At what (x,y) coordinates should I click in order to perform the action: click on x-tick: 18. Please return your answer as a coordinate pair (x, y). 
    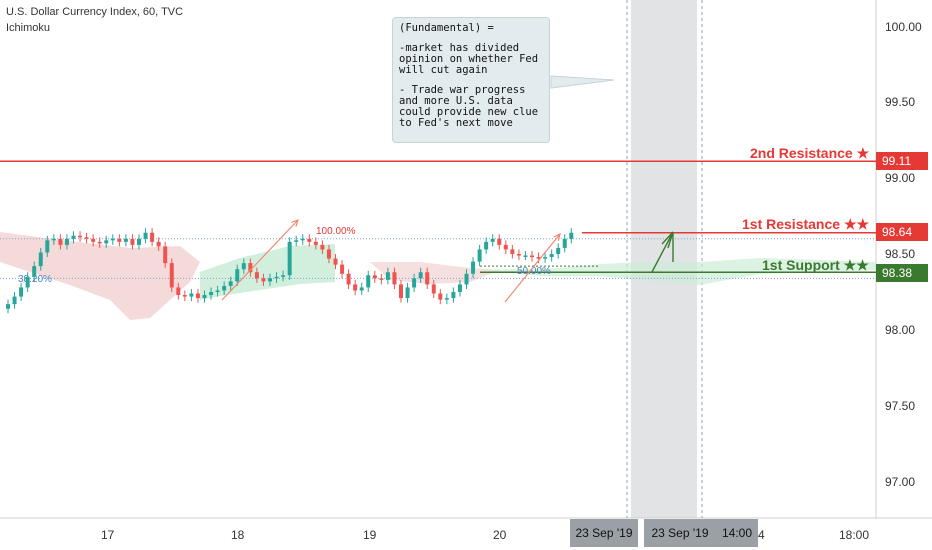
    Looking at the image, I should click on (238, 535).